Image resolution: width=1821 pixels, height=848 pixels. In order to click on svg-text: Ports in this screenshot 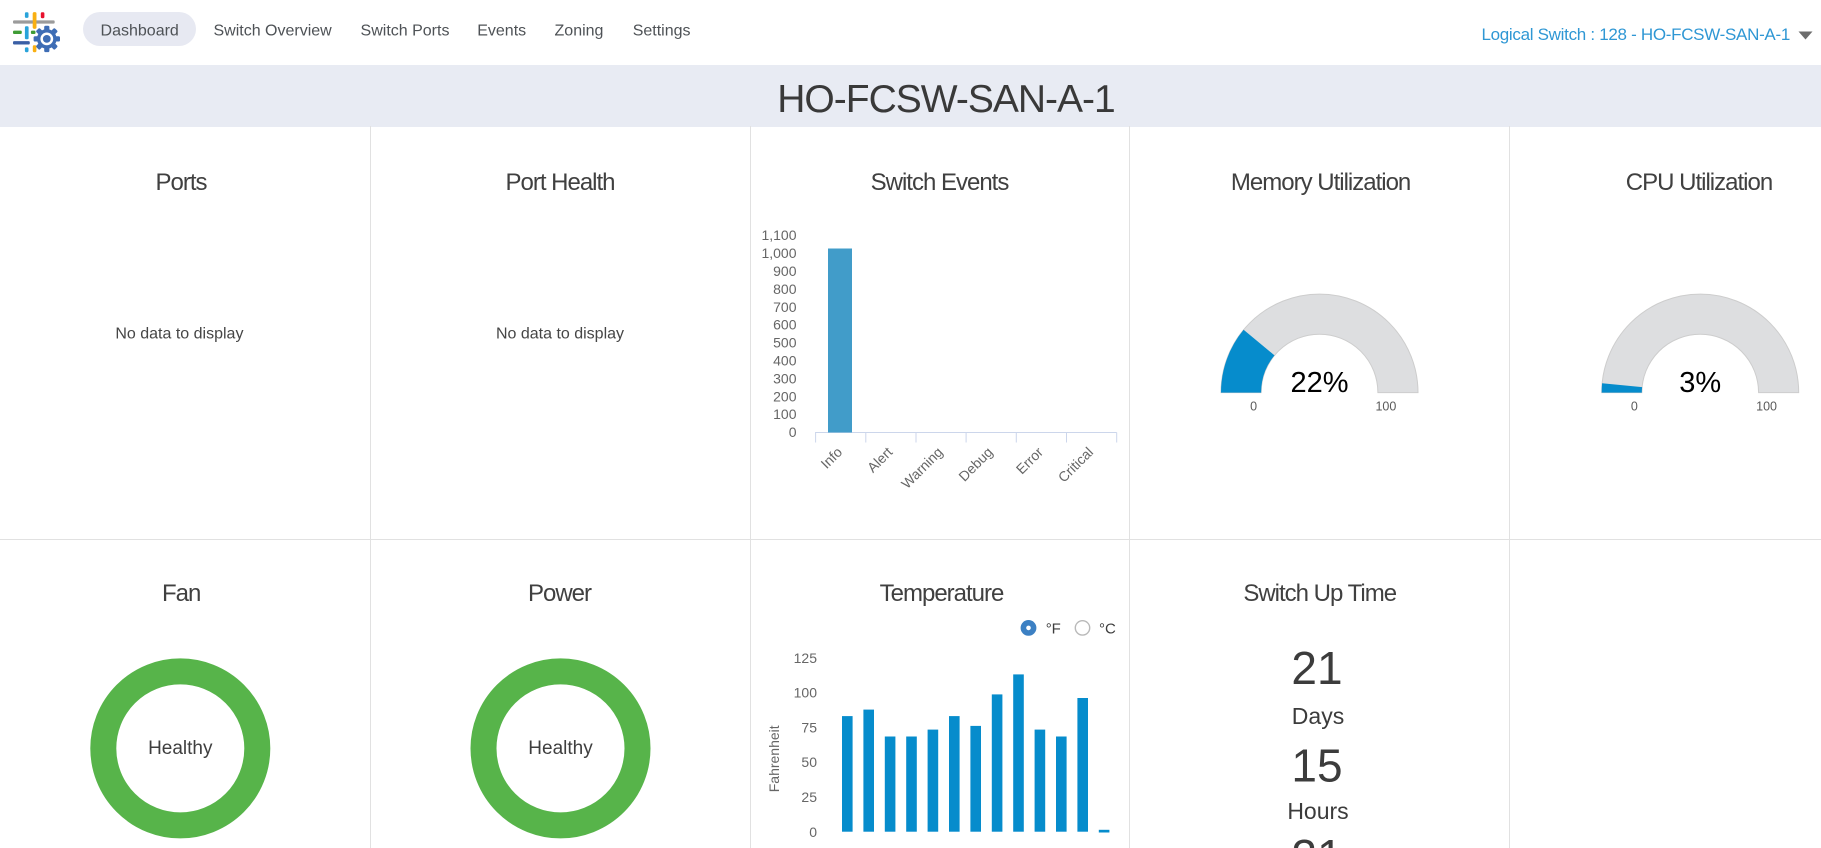, I will do `click(181, 182)`.